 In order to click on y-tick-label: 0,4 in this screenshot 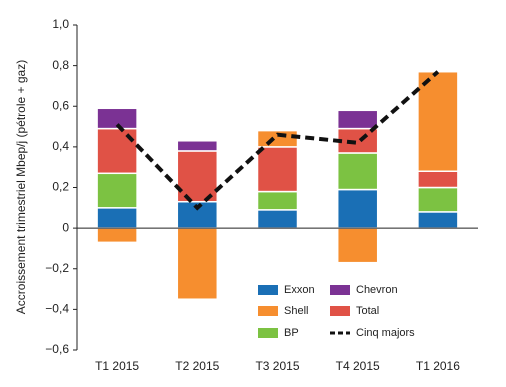, I will do `click(60, 146)`.